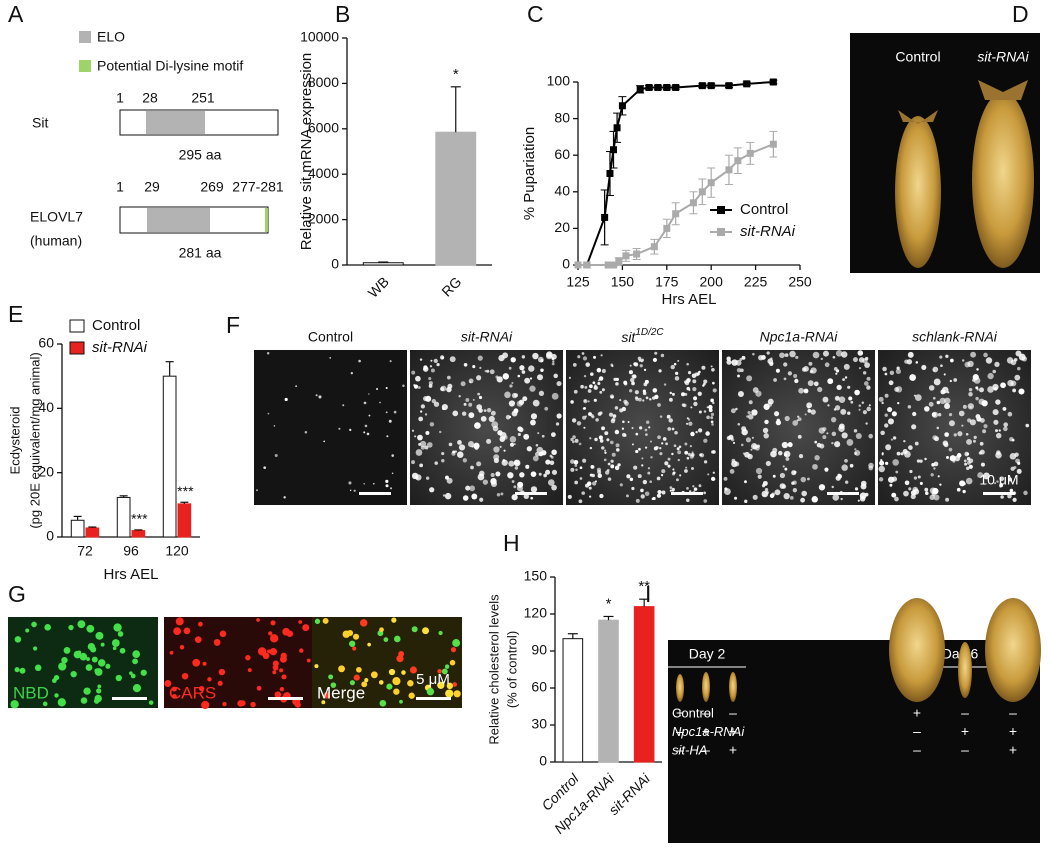 Image resolution: width=1050 pixels, height=852 pixels. Describe the element at coordinates (34, 440) in the screenshot. I see `y-axis-label: (pg 20E equivalent/mg animal)` at that location.